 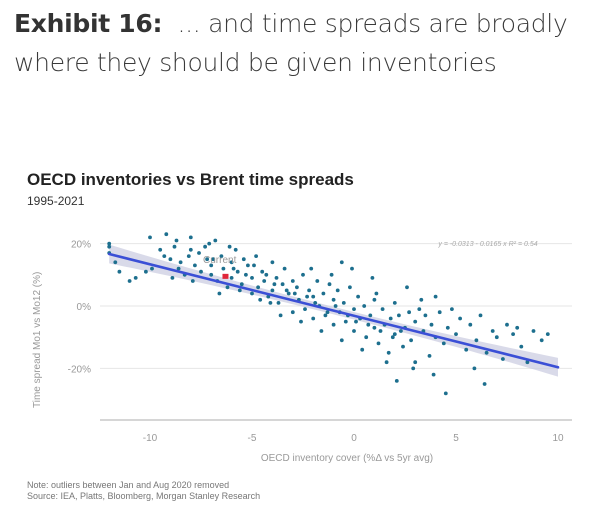 What do you see at coordinates (558, 438) in the screenshot?
I see `x-tick-label: 10` at bounding box center [558, 438].